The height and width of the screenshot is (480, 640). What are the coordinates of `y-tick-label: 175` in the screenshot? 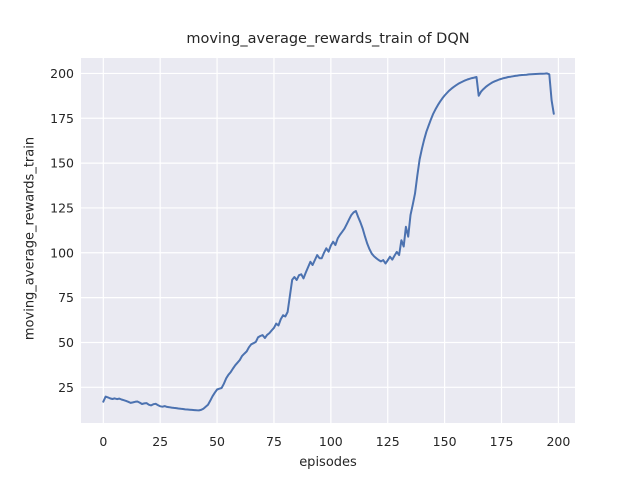 It's located at (62, 118).